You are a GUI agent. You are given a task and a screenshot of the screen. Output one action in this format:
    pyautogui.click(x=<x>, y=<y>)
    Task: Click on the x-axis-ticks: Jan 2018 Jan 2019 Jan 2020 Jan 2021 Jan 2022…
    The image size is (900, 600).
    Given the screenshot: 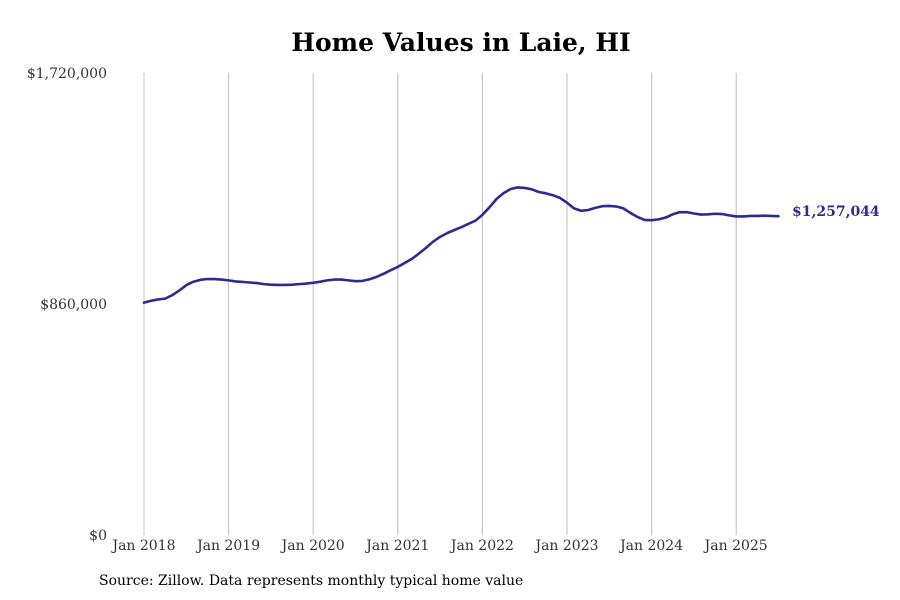 What is the action you would take?
    pyautogui.click(x=438, y=546)
    